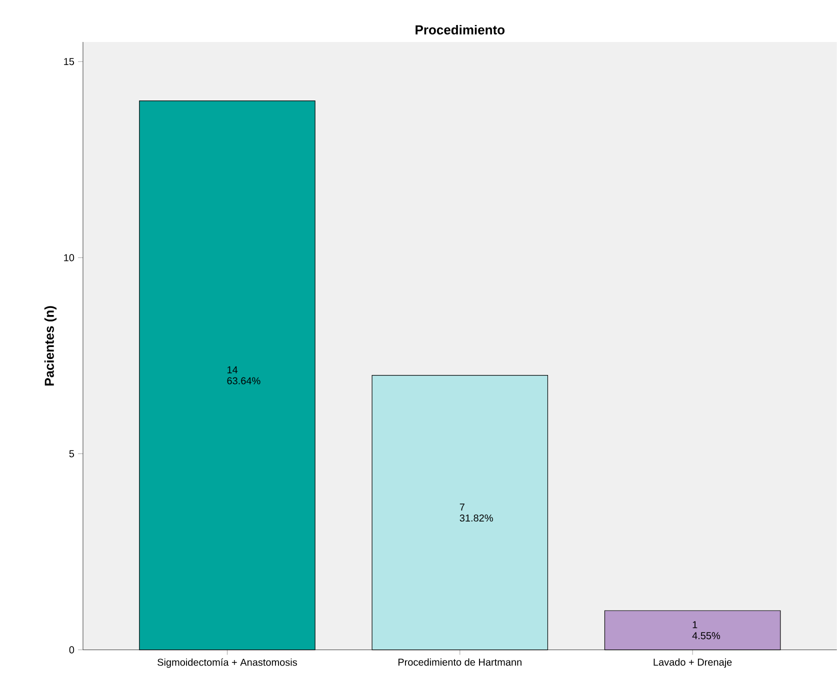 Image resolution: width=837 pixels, height=679 pixels. What do you see at coordinates (706, 630) in the screenshot?
I see `data-label: 1 4.55%` at bounding box center [706, 630].